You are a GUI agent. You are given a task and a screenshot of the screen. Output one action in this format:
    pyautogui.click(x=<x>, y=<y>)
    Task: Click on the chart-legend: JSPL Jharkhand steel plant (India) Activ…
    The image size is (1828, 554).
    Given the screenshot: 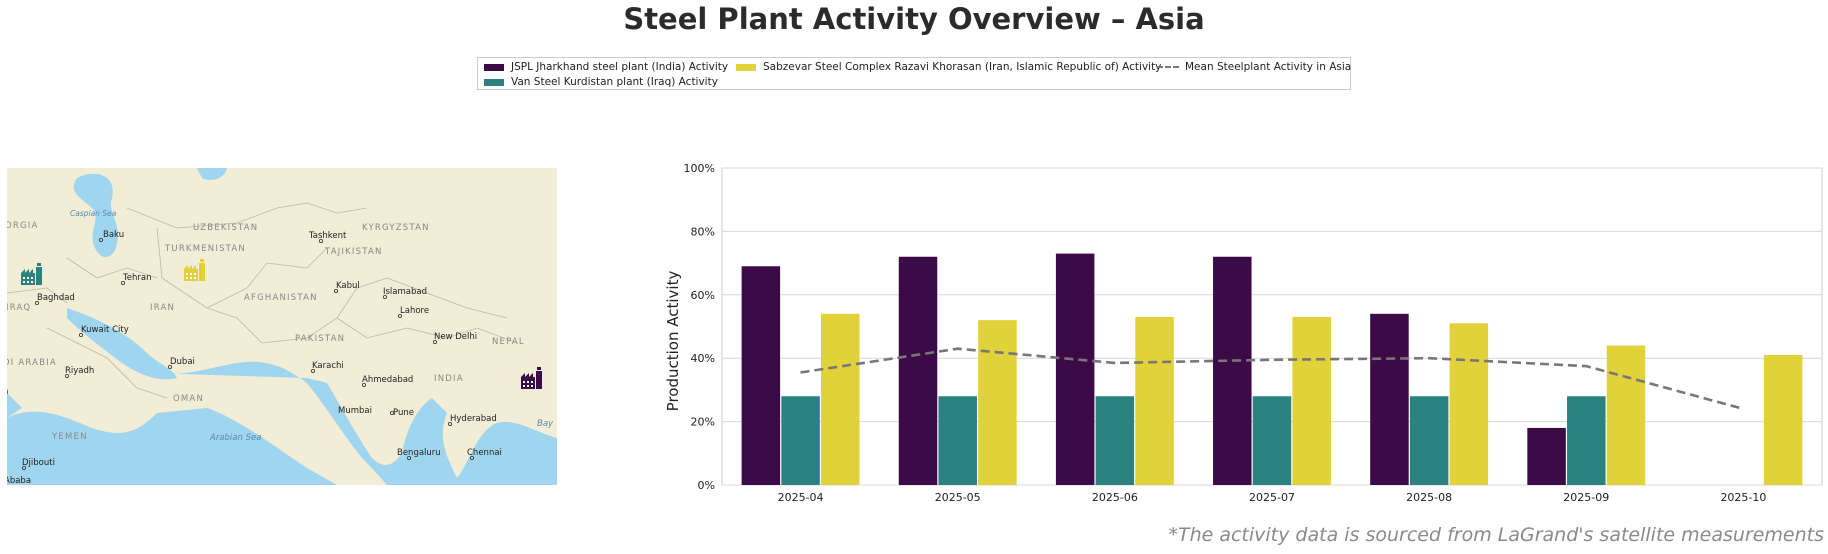 What is the action you would take?
    pyautogui.click(x=914, y=73)
    